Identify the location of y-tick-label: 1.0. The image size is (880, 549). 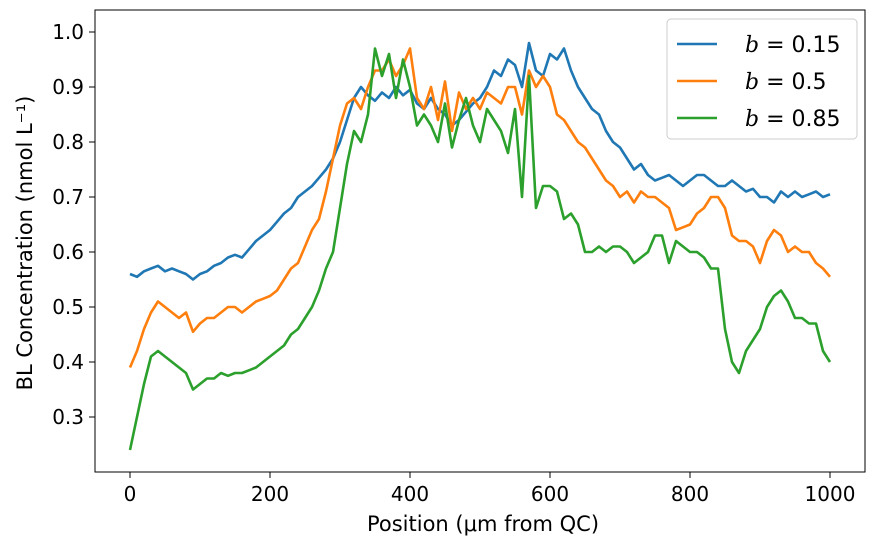
(68, 32).